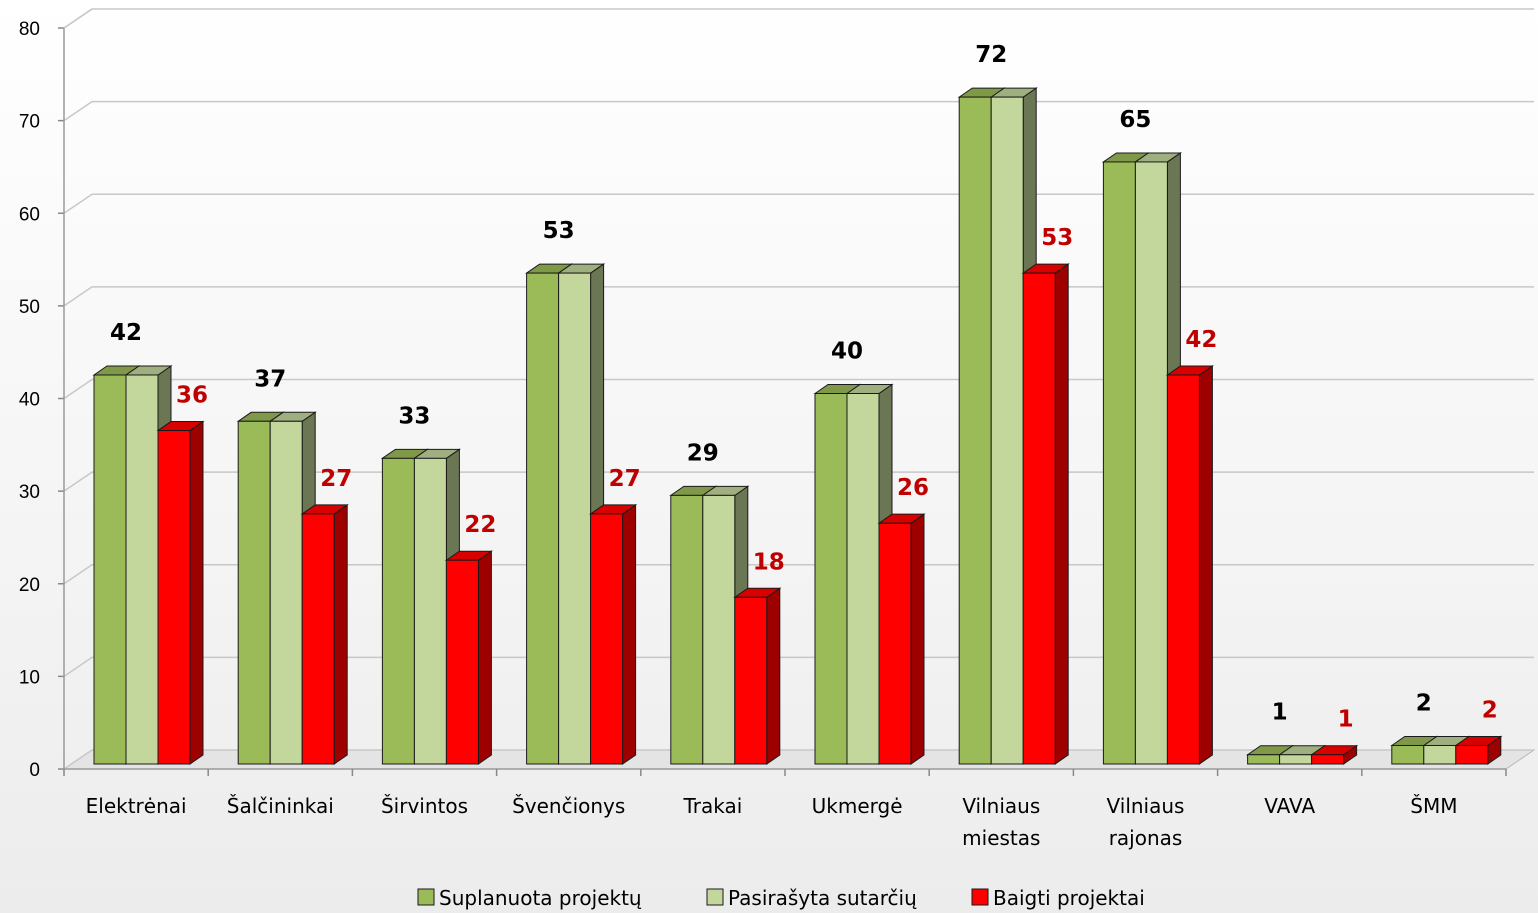  Describe the element at coordinates (29, 214) in the screenshot. I see `y-tick-label: 60` at that location.